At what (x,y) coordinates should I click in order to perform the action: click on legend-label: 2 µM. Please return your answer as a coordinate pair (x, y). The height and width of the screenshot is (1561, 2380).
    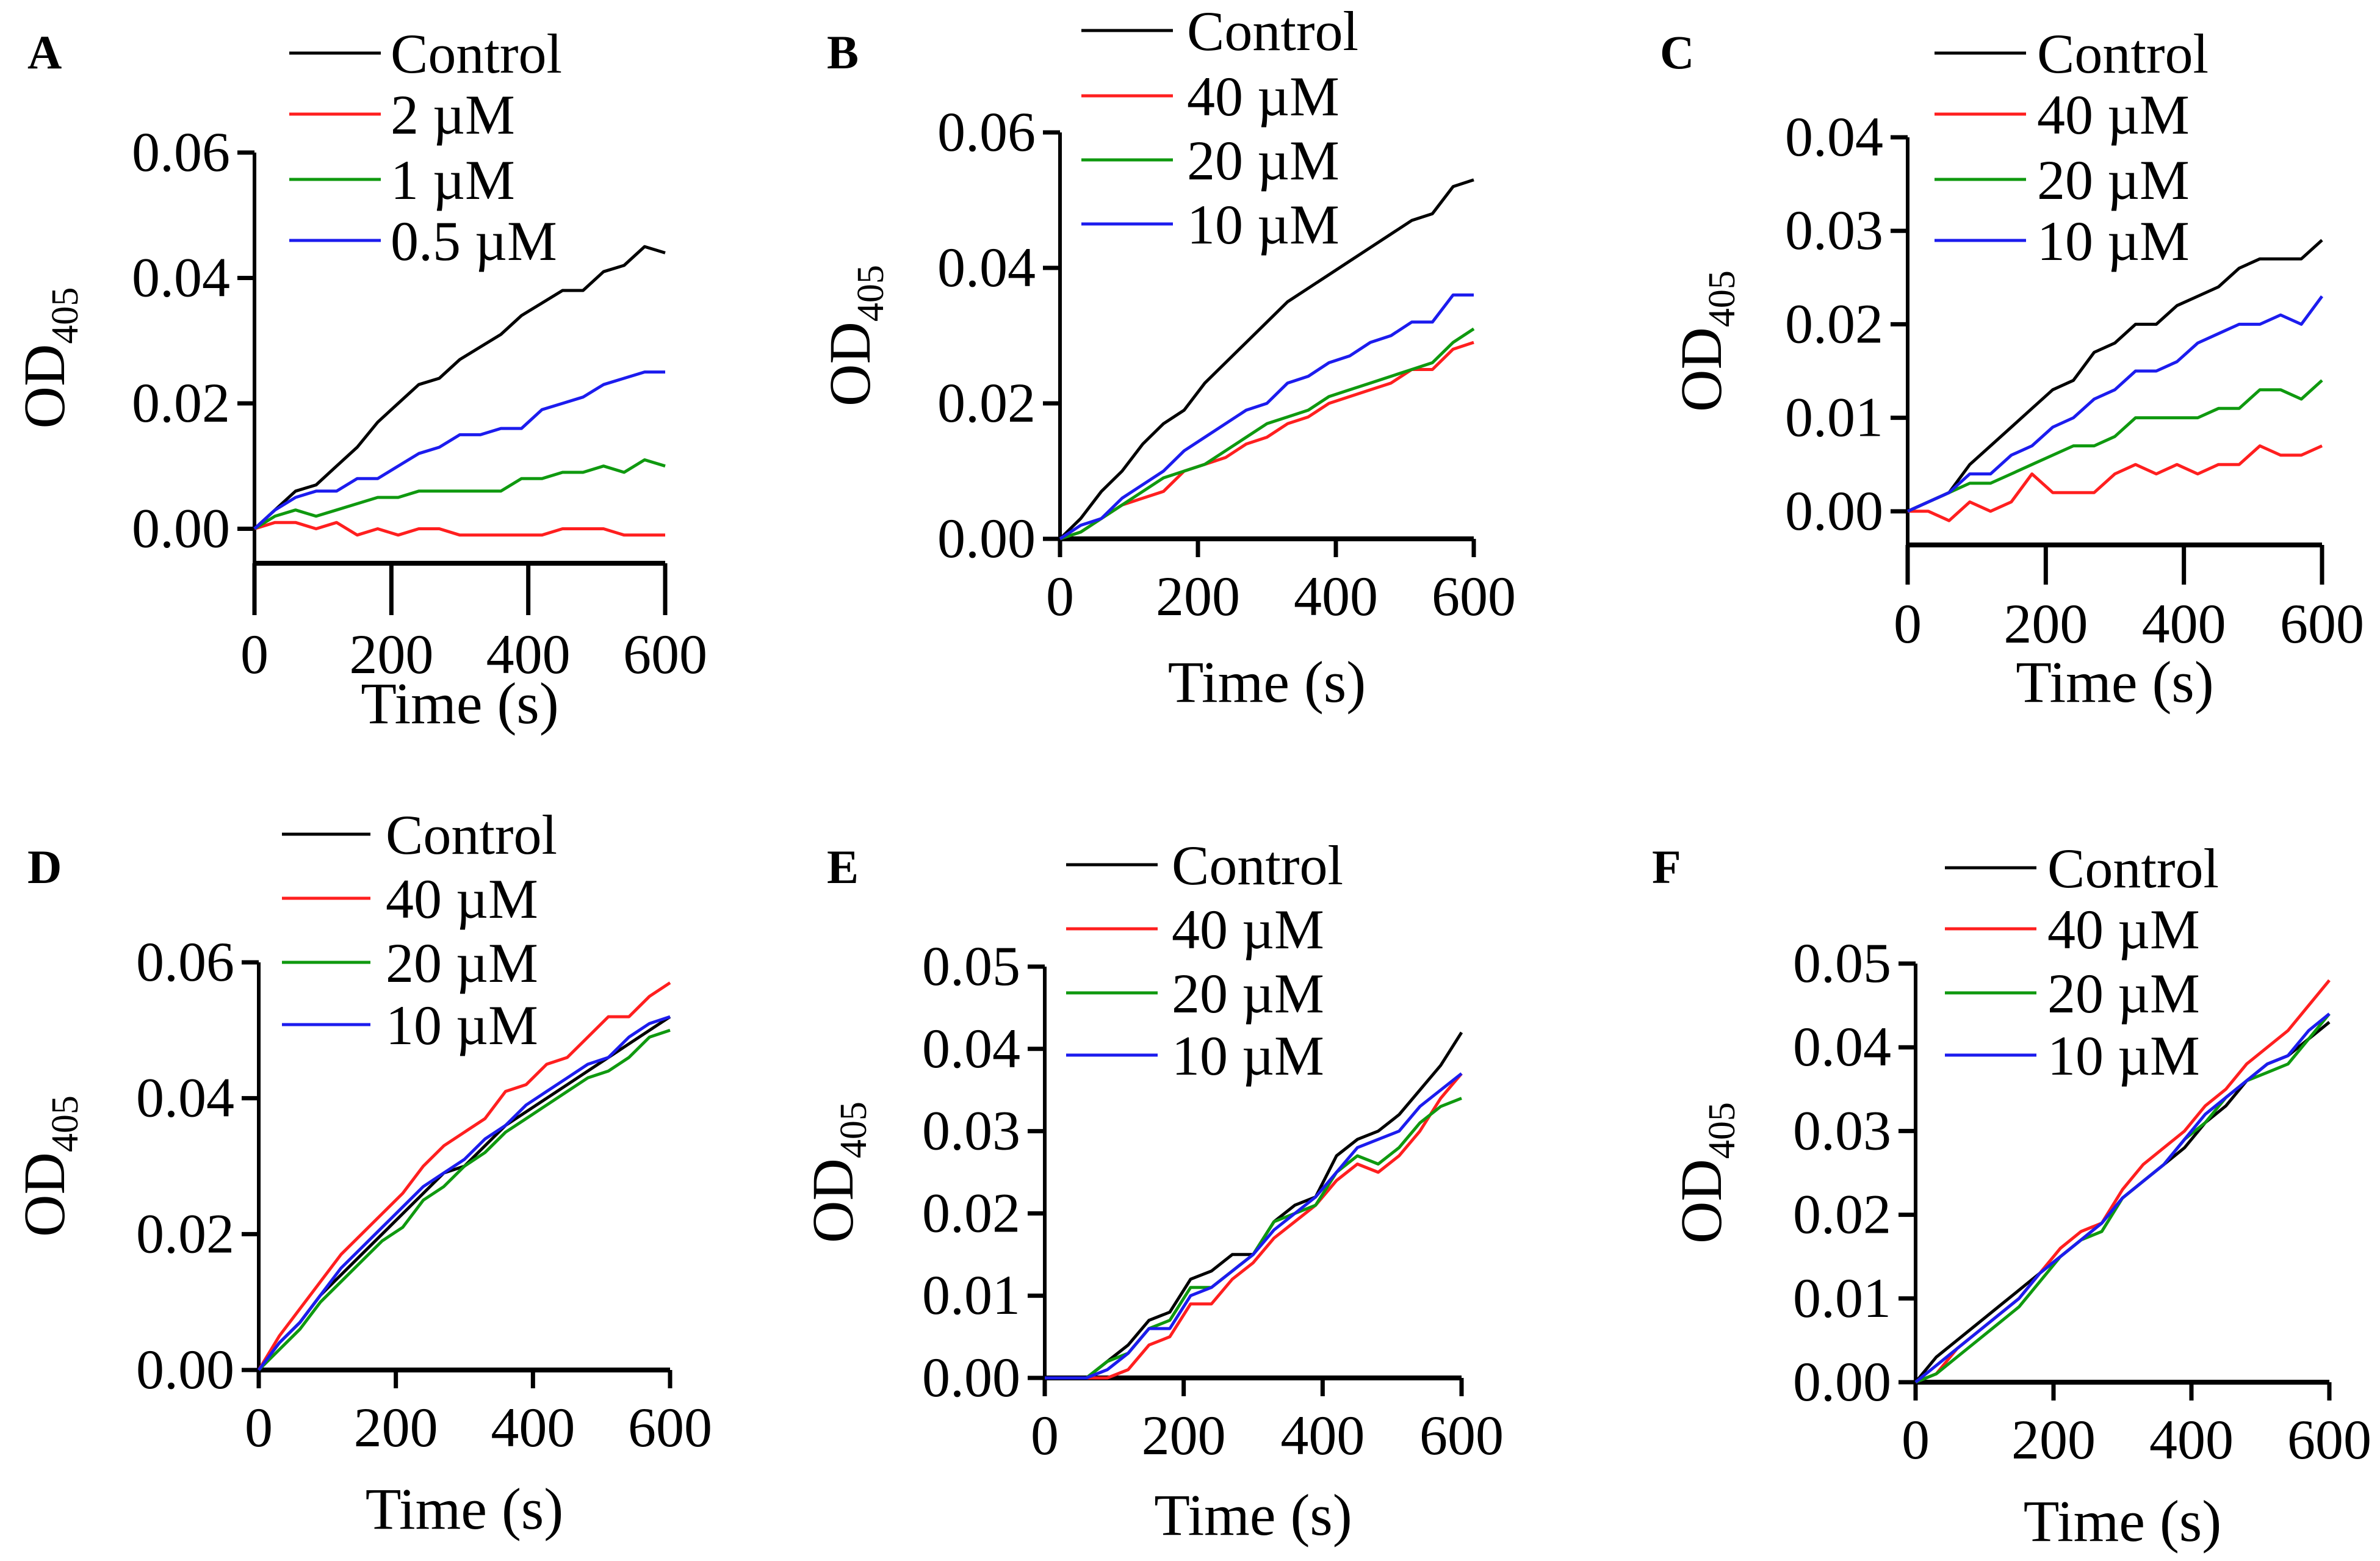
    Looking at the image, I should click on (453, 115).